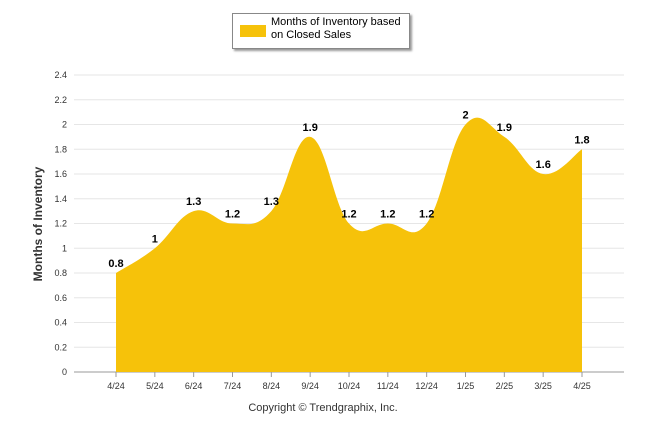 This screenshot has height=434, width=646. I want to click on y-tick-label: 1.6, so click(60, 174).